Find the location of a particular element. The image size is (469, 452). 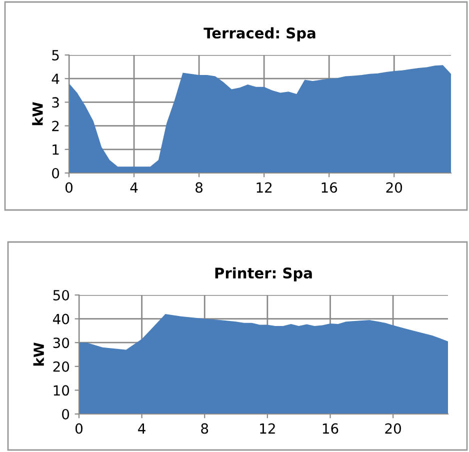

y-tick-label: 2 is located at coordinates (55, 126).